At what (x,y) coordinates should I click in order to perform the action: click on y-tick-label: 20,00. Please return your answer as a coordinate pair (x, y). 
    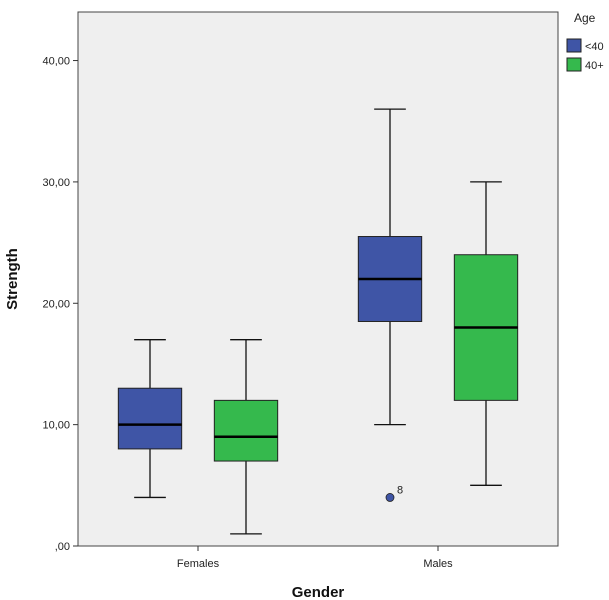
    Looking at the image, I should click on (56, 304).